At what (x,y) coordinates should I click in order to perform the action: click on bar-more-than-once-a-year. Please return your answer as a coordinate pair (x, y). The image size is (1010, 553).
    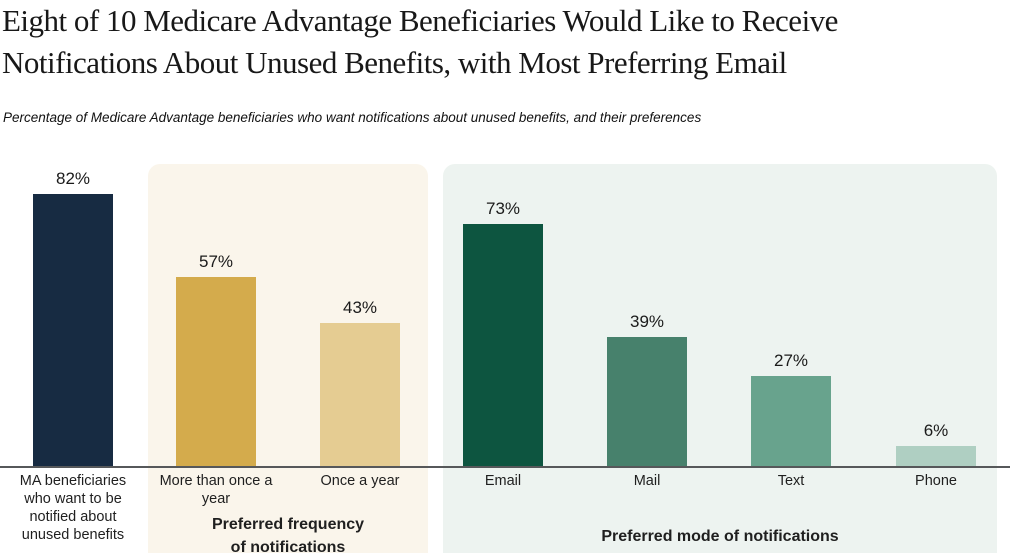
    Looking at the image, I should click on (216, 371).